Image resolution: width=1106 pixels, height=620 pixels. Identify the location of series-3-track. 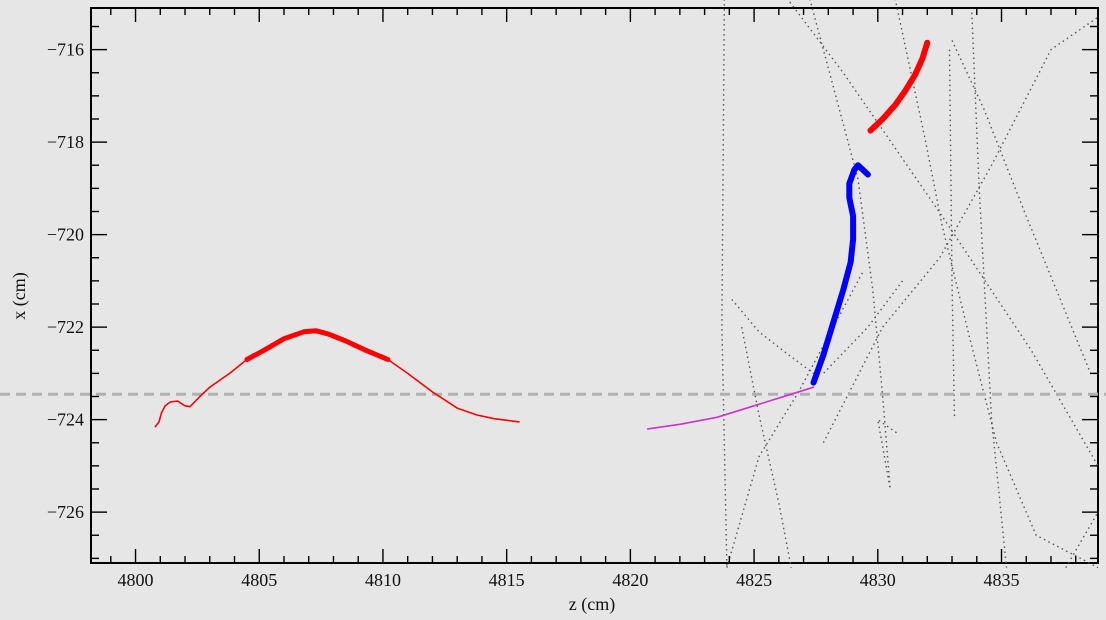
(899, 86).